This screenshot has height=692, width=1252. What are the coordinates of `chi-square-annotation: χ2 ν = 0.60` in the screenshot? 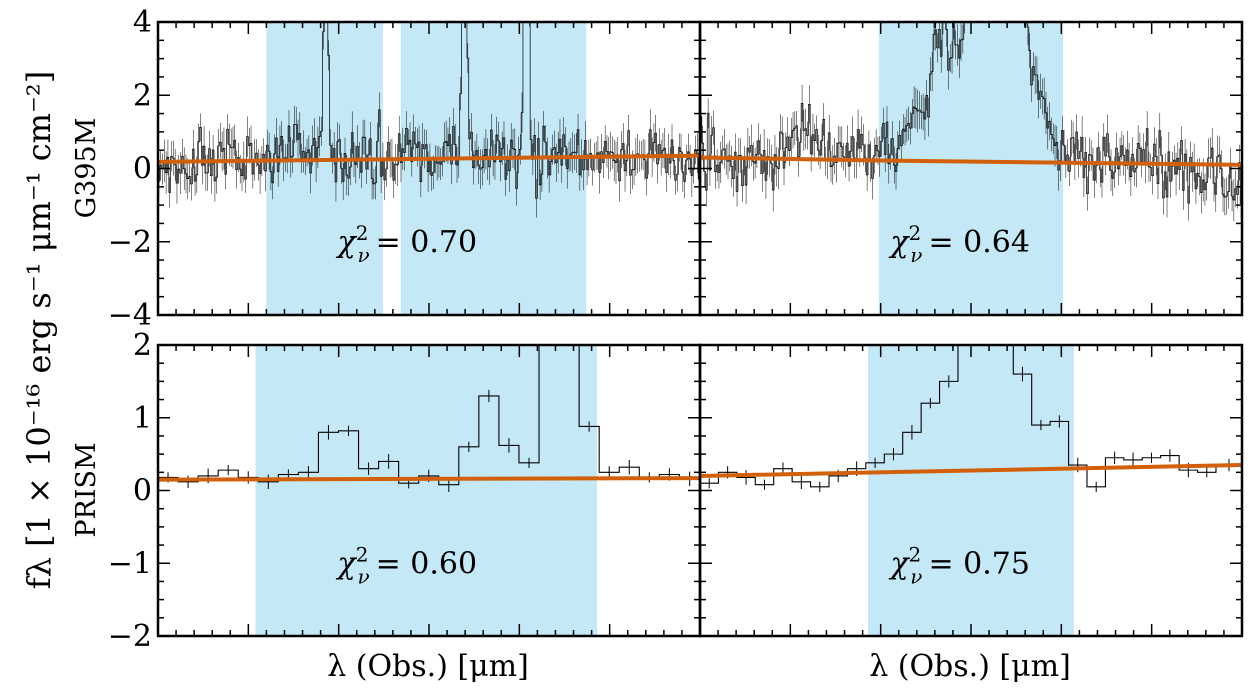 It's located at (407, 565).